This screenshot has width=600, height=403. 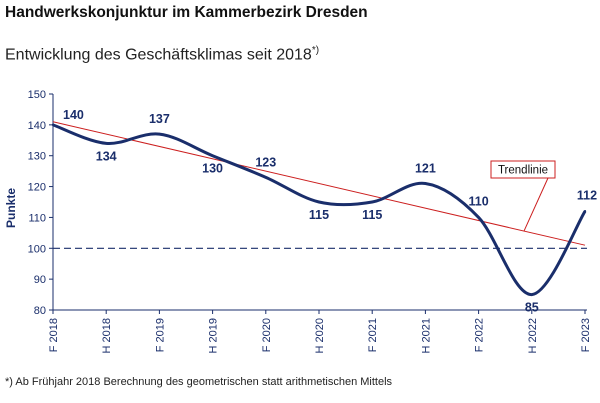 What do you see at coordinates (265, 162) in the screenshot?
I see `data-label: 123` at bounding box center [265, 162].